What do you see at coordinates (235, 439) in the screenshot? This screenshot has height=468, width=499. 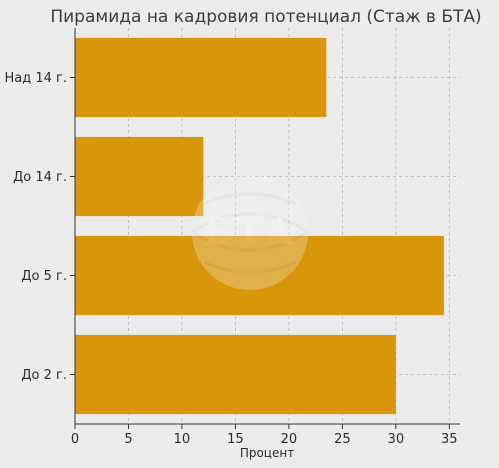 I see `x-tick-label: 15` at bounding box center [235, 439].